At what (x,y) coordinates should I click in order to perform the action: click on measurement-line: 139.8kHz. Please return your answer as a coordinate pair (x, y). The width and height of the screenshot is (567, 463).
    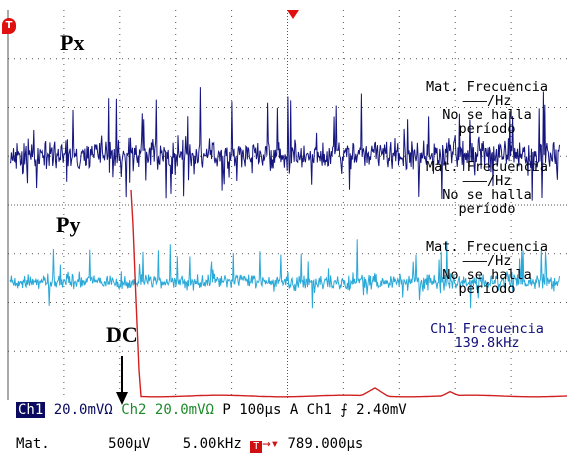
    Looking at the image, I should click on (487, 343).